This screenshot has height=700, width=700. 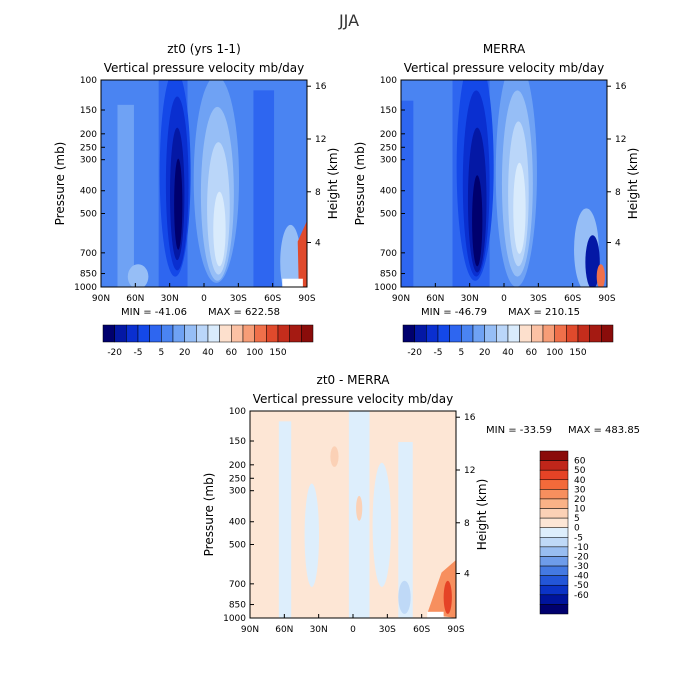 I want to click on y-axis-label: Pressure (mb), so click(x=209, y=515).